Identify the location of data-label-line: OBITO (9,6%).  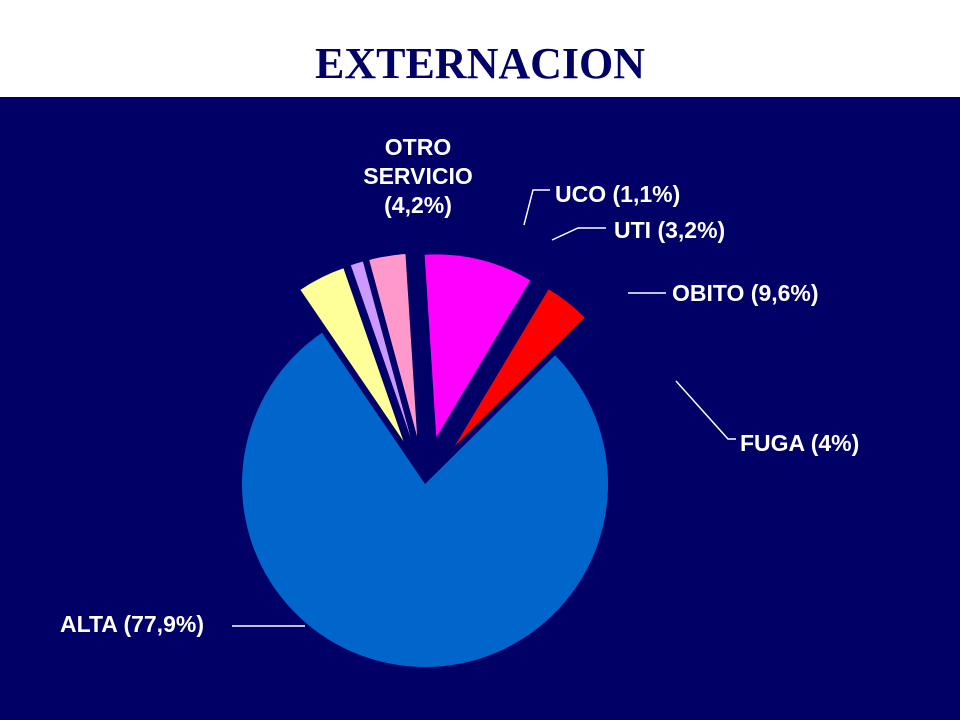
(745, 293).